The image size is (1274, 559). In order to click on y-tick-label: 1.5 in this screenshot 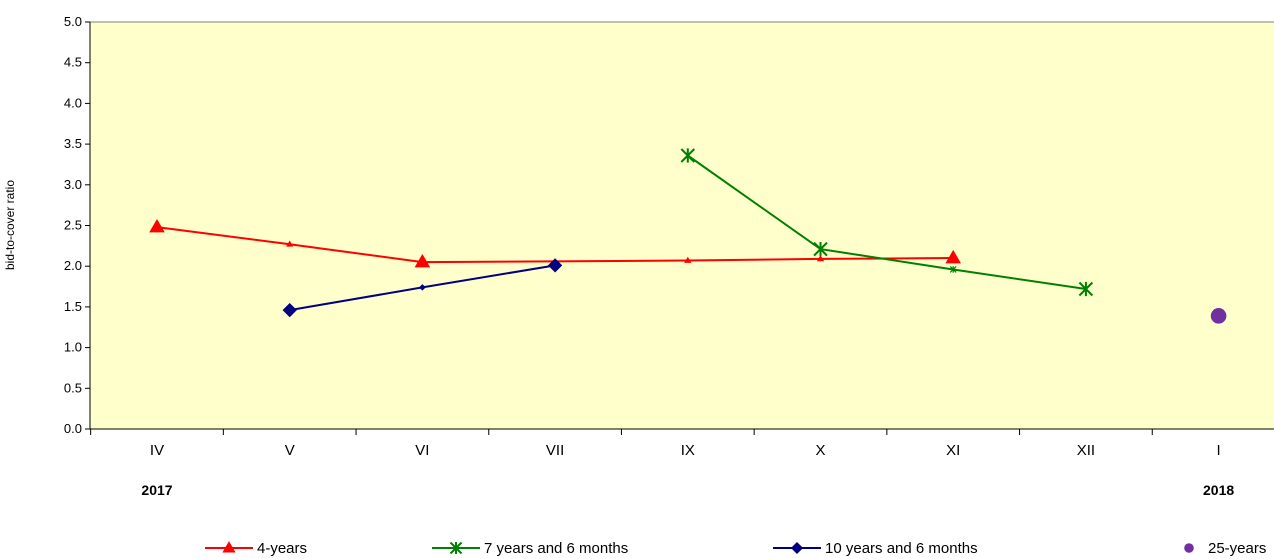, I will do `click(73, 306)`.